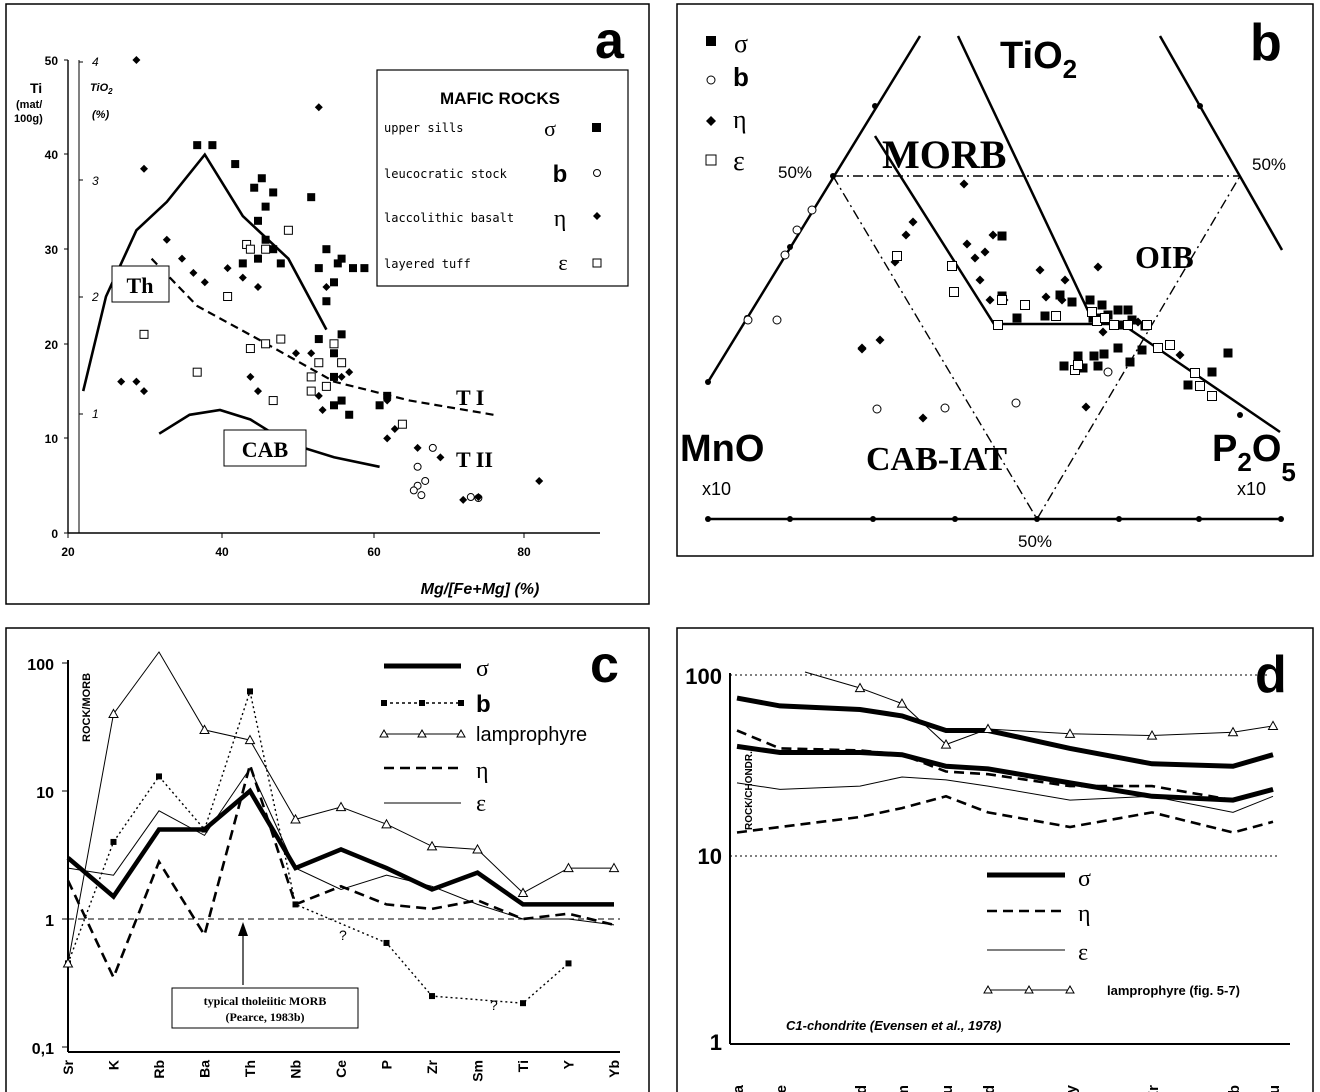 The image size is (1320, 1092). I want to click on series-line-ε, so click(341, 846).